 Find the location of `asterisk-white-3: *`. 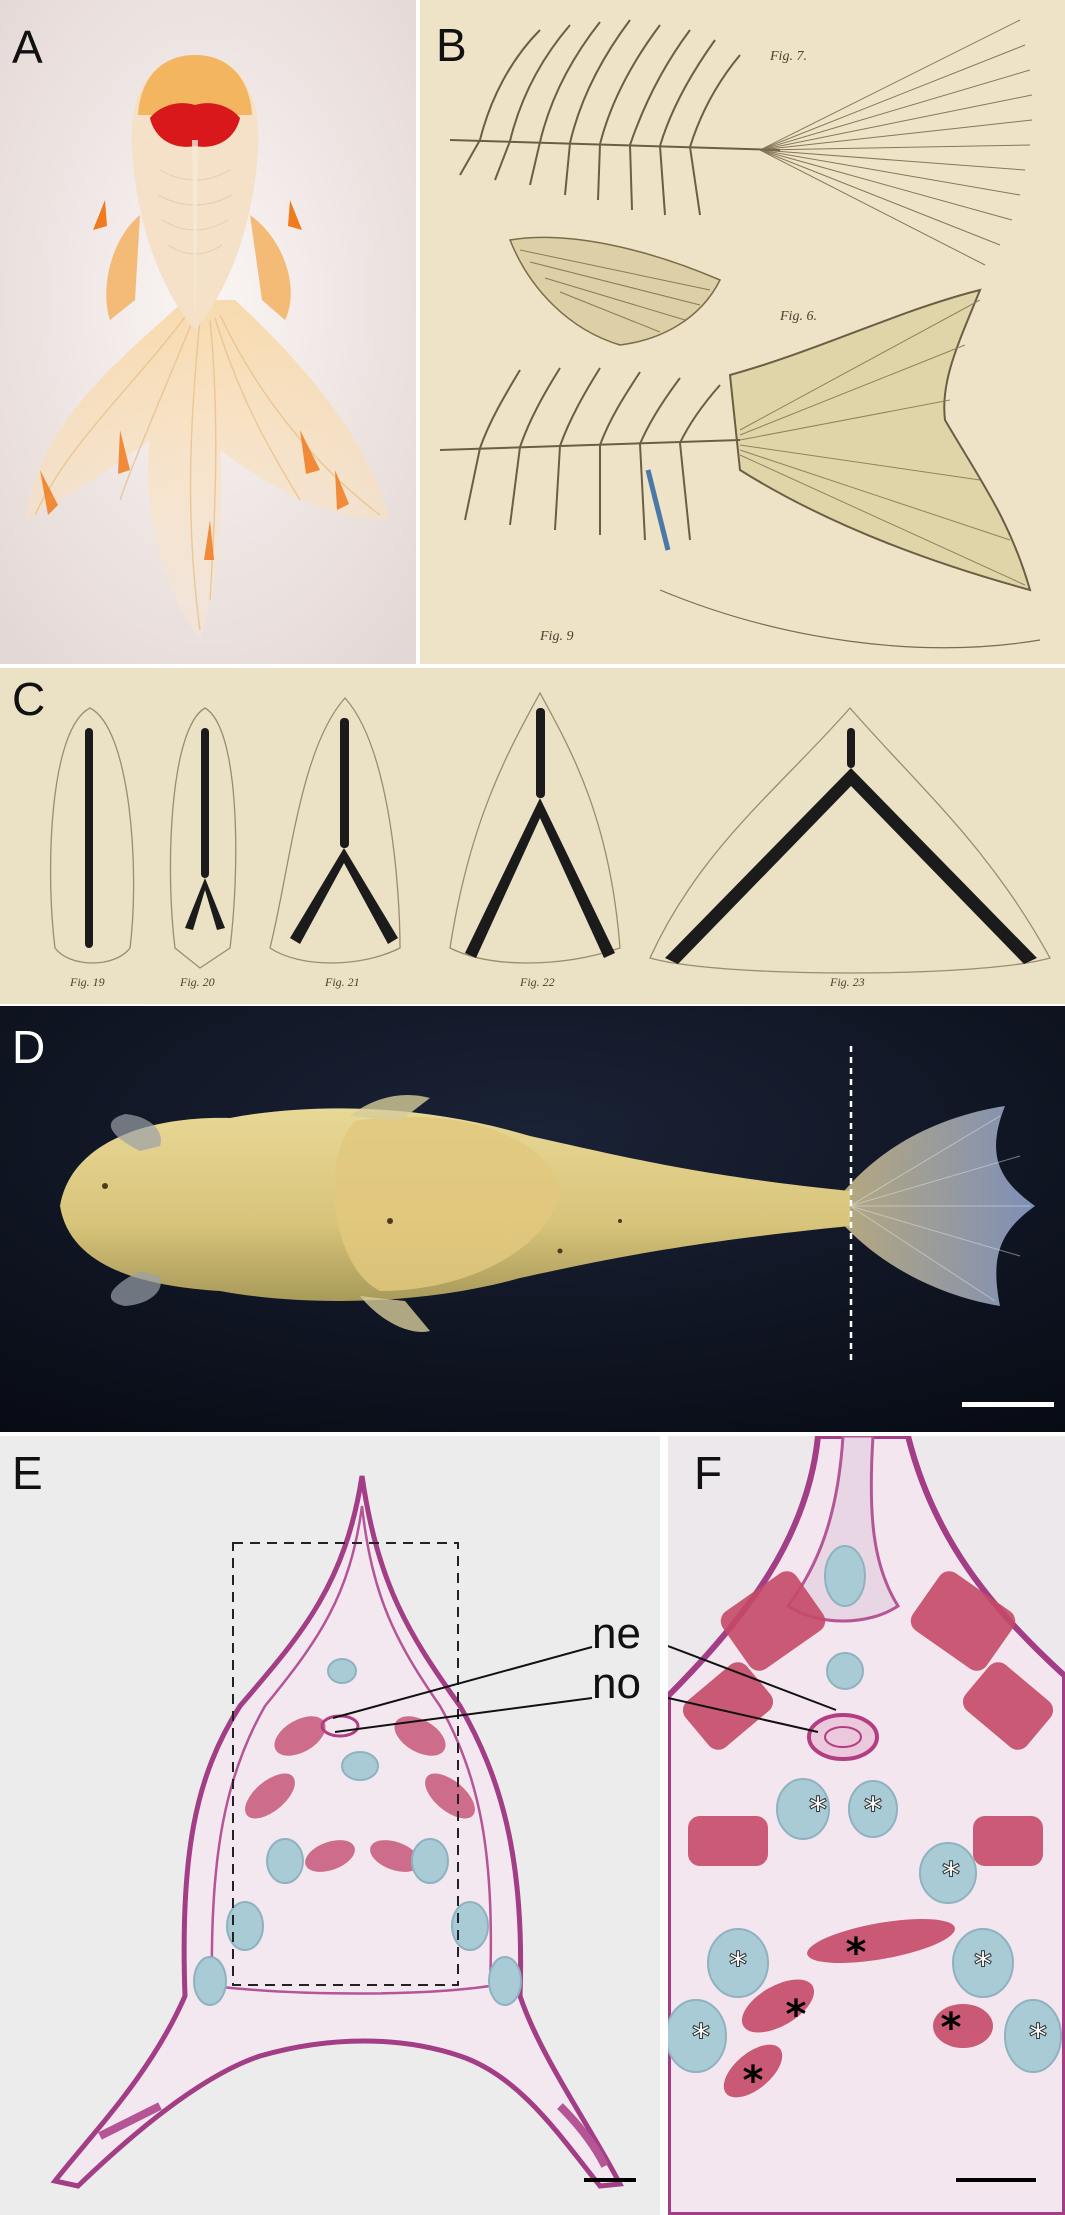

asterisk-white-3: * is located at coordinates (951, 1875).